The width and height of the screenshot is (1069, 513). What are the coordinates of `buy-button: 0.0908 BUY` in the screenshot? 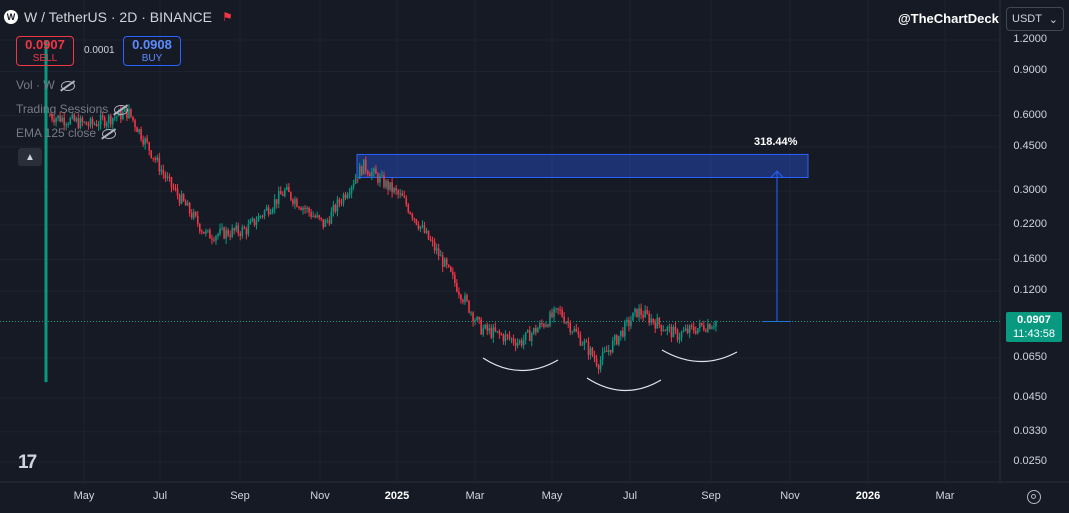 It's located at (152, 51).